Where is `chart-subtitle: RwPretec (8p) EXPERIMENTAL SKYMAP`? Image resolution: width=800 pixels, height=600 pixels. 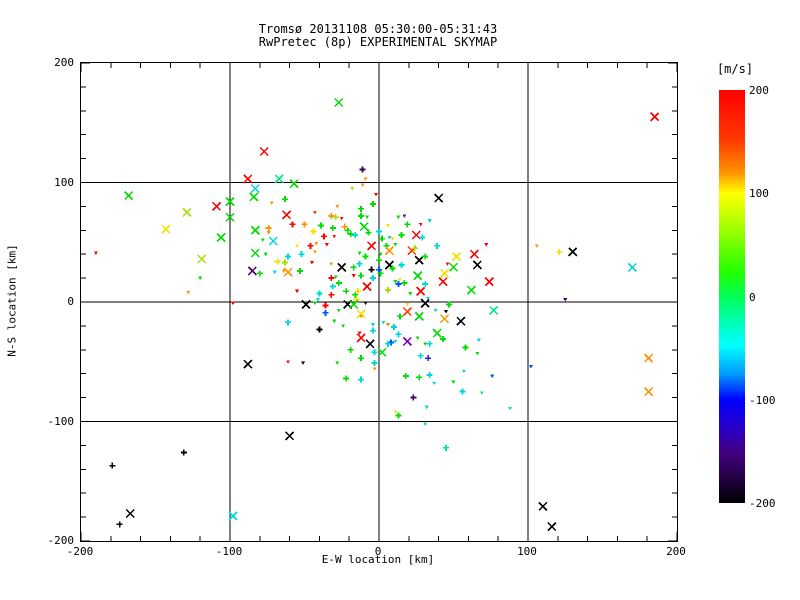
chart-subtitle: RwPretec (8p) EXPERIMENTAL SKYMAP is located at coordinates (378, 42).